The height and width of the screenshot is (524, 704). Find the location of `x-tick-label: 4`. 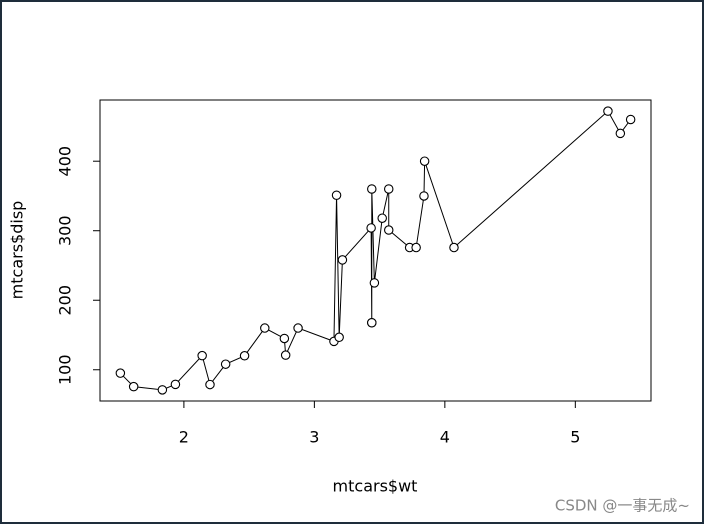

x-tick-label: 4 is located at coordinates (445, 437).